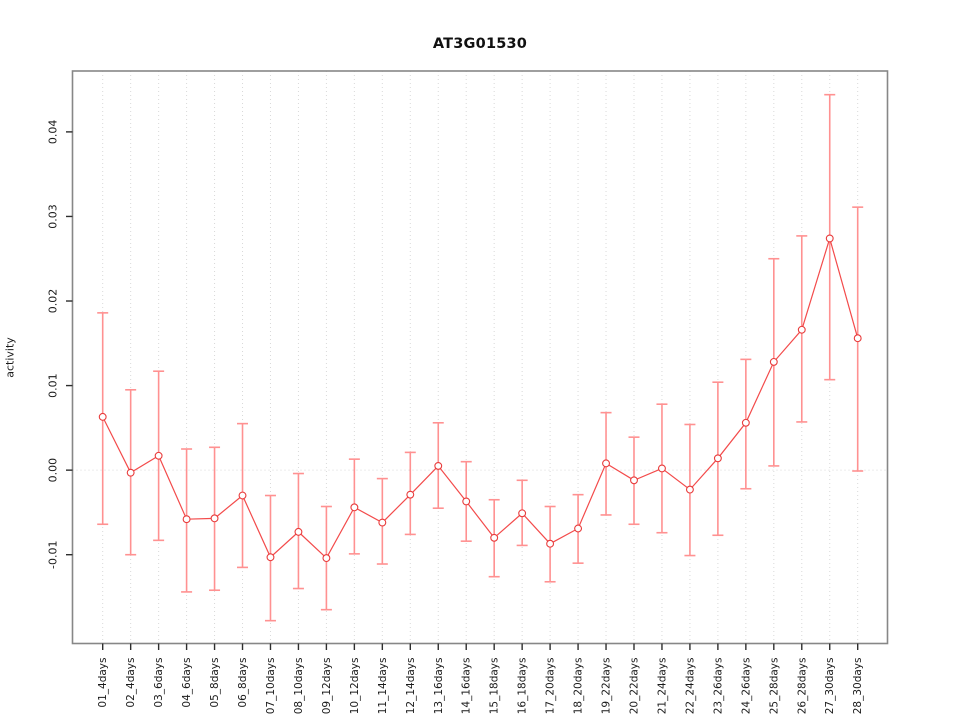  I want to click on x-tick-label: 21_24days, so click(662, 686).